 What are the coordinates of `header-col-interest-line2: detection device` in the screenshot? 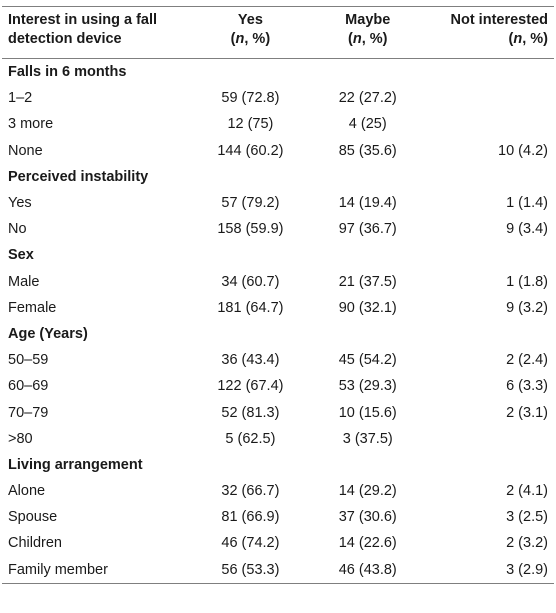 It's located at (65, 39).